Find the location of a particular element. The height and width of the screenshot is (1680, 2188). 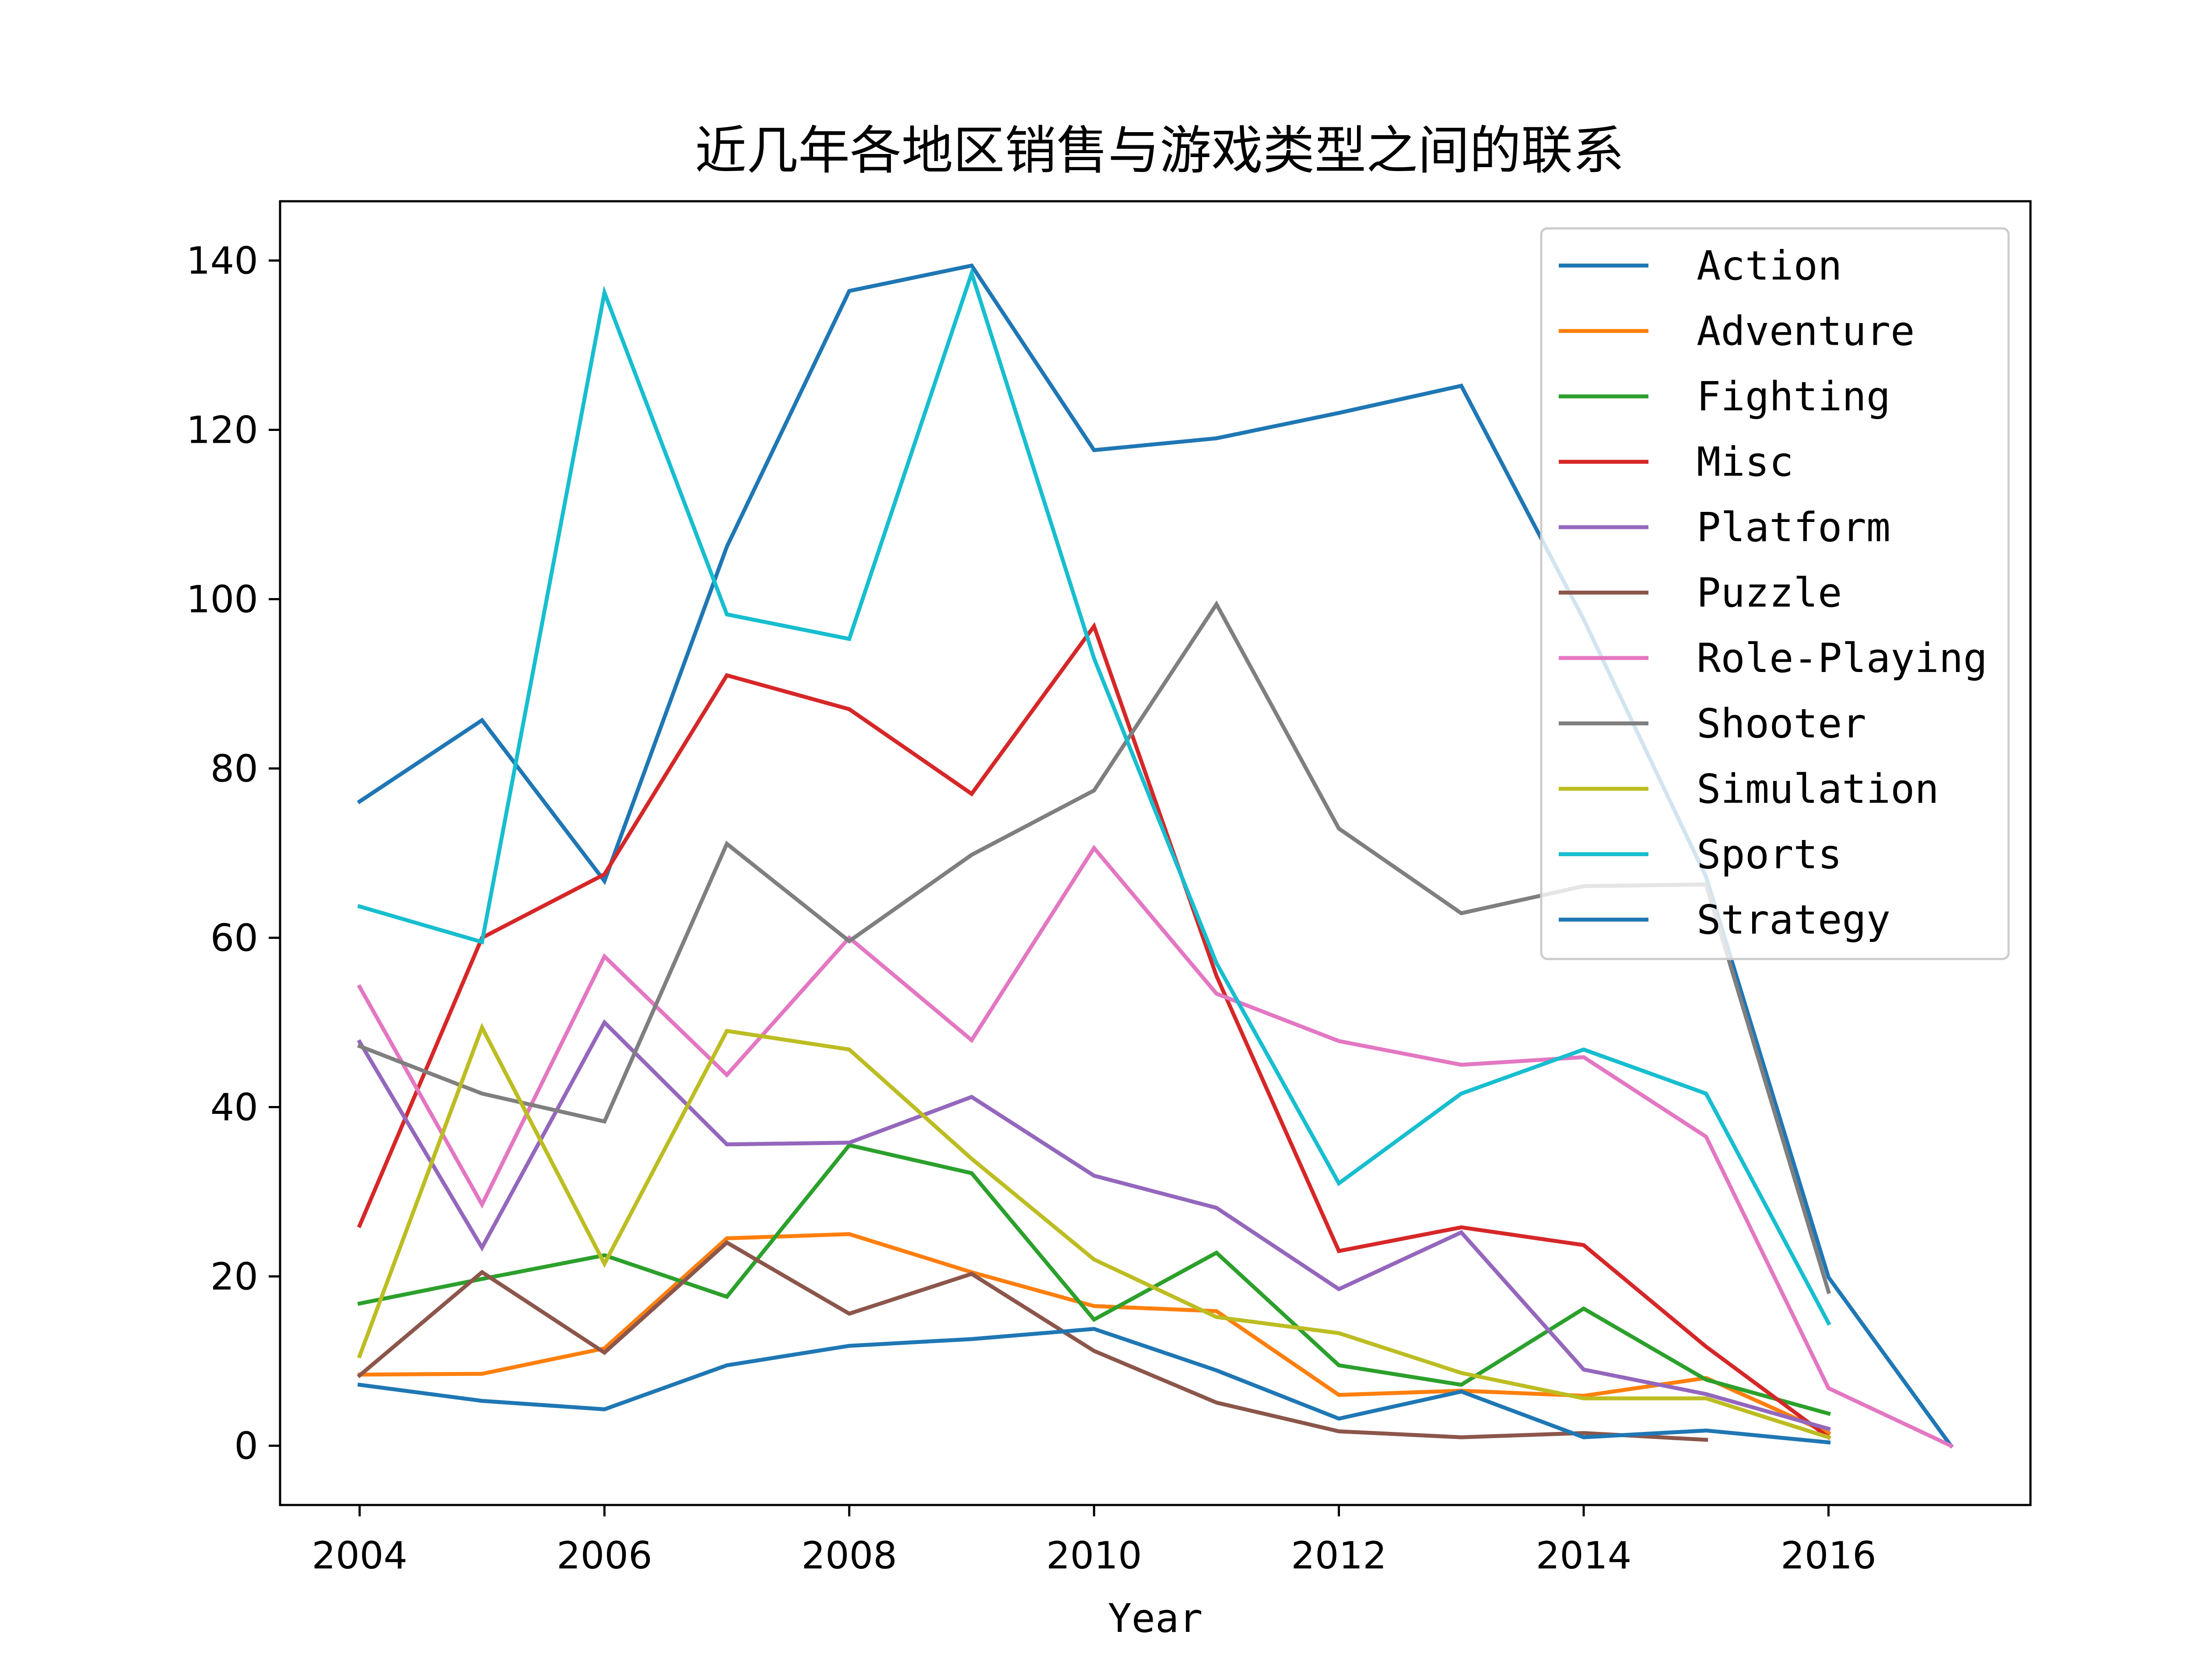

x-tick-label: 2010 is located at coordinates (1094, 1556).